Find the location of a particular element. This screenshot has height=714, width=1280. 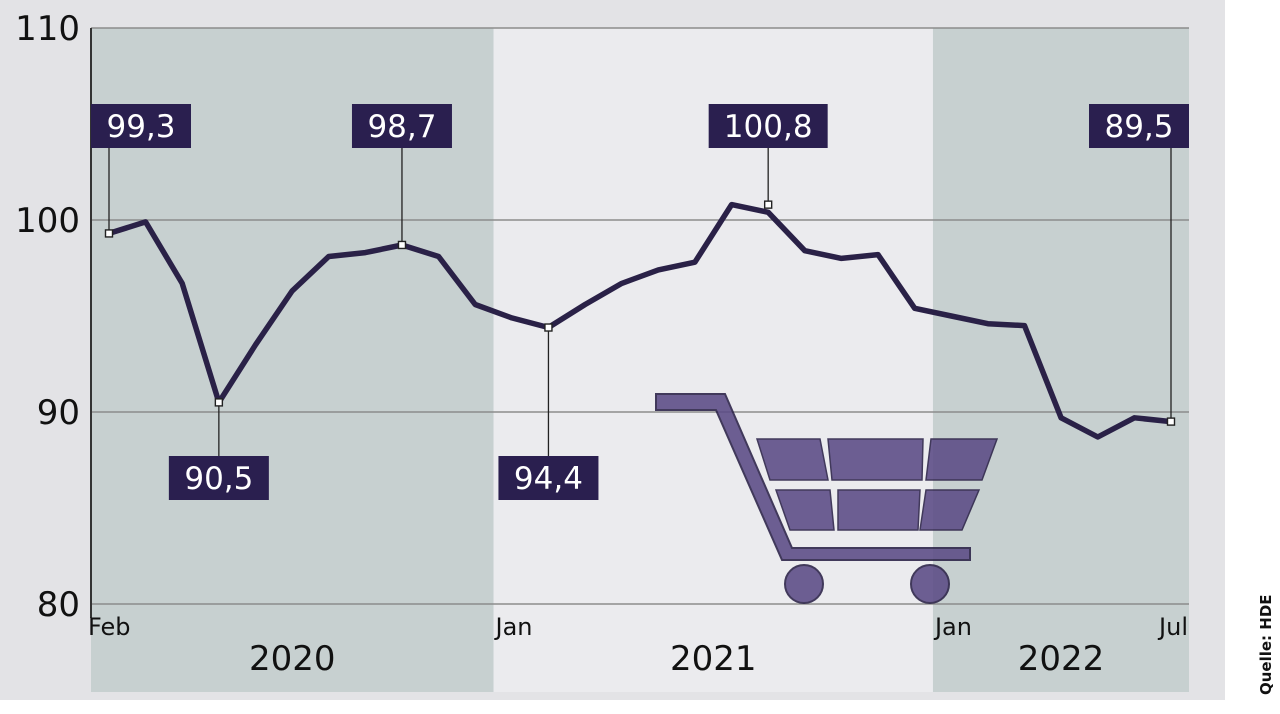

source-note: Quelle: HDE is located at coordinates (1266, 644).